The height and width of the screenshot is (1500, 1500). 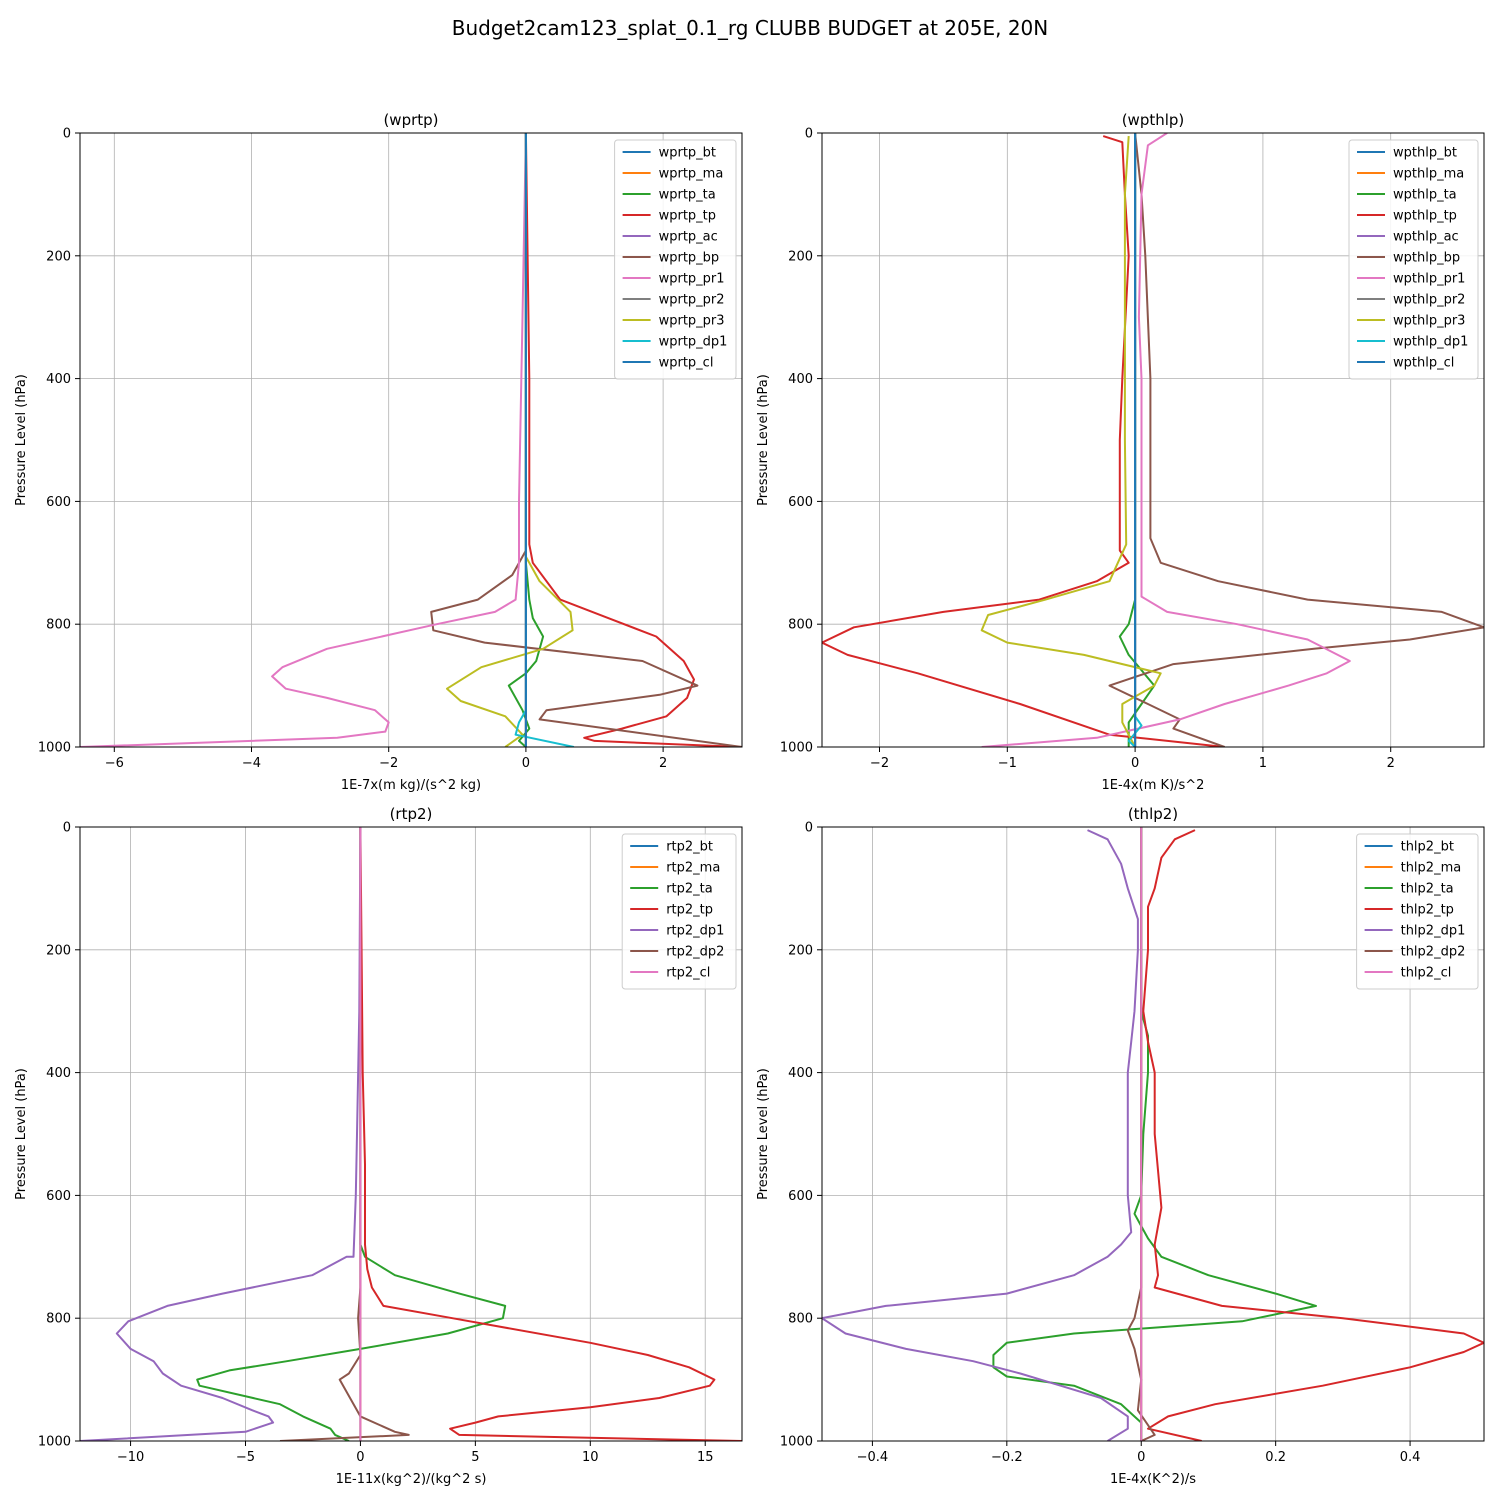 I want to click on legend-entry: wpthlp_pr2, so click(x=1429, y=300).